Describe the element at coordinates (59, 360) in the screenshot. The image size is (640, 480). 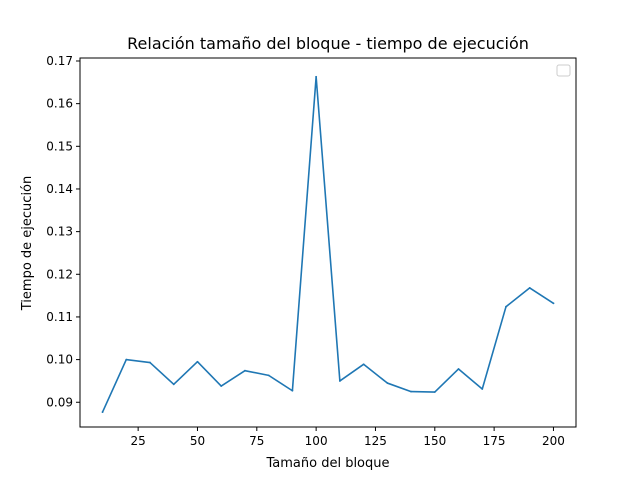
I see `y-tick-label: 0.10` at that location.